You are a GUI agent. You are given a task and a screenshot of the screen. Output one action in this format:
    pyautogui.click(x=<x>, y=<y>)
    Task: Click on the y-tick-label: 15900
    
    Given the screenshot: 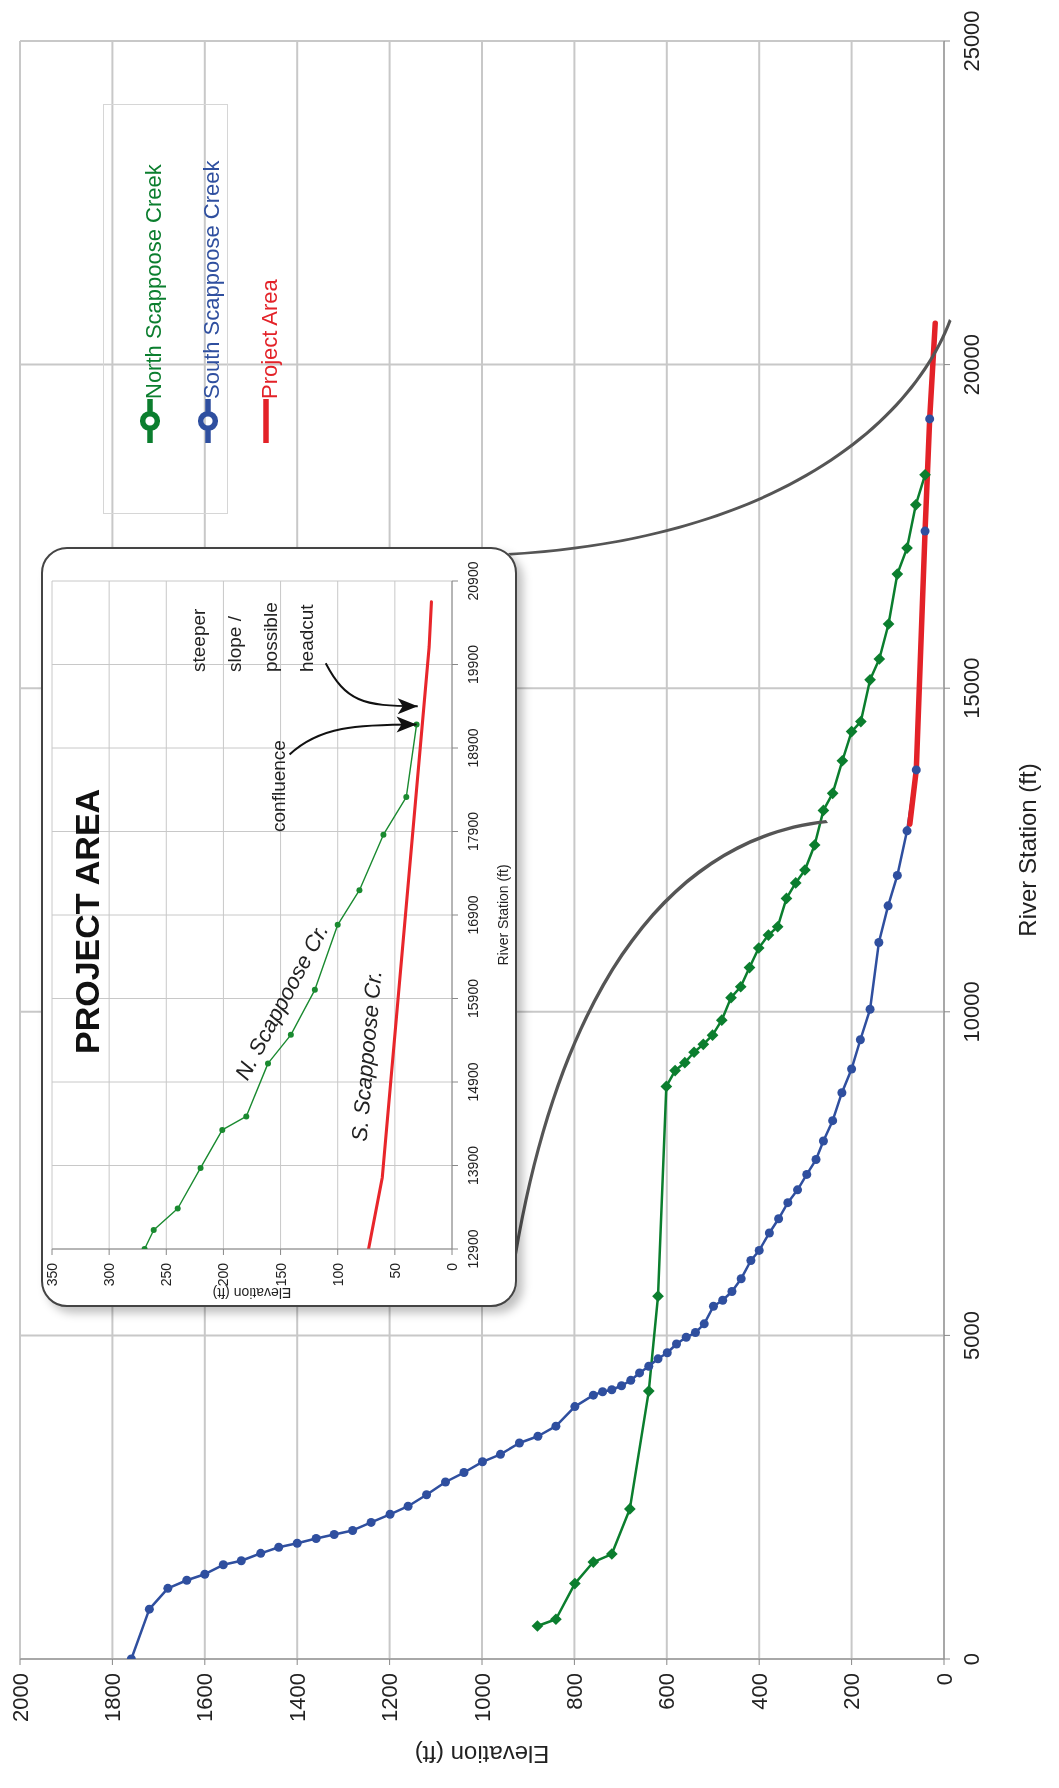 What is the action you would take?
    pyautogui.click(x=472, y=998)
    